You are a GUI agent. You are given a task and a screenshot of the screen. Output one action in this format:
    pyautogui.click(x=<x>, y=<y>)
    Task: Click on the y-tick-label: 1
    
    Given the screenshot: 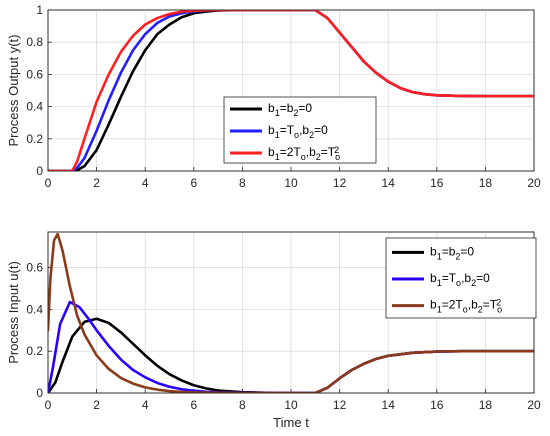 What is the action you would take?
    pyautogui.click(x=39, y=10)
    